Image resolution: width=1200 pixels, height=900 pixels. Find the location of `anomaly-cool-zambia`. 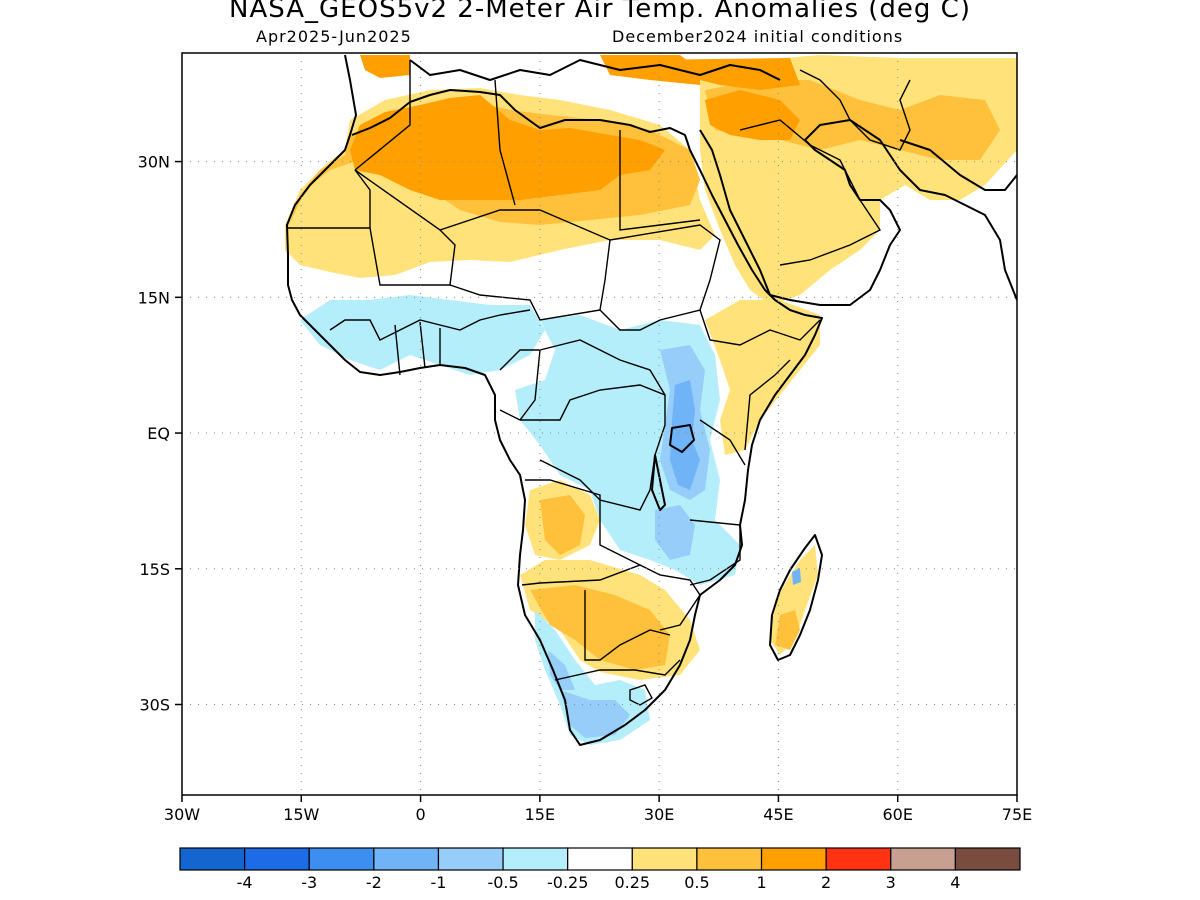

anomaly-cool-zambia is located at coordinates (675, 532).